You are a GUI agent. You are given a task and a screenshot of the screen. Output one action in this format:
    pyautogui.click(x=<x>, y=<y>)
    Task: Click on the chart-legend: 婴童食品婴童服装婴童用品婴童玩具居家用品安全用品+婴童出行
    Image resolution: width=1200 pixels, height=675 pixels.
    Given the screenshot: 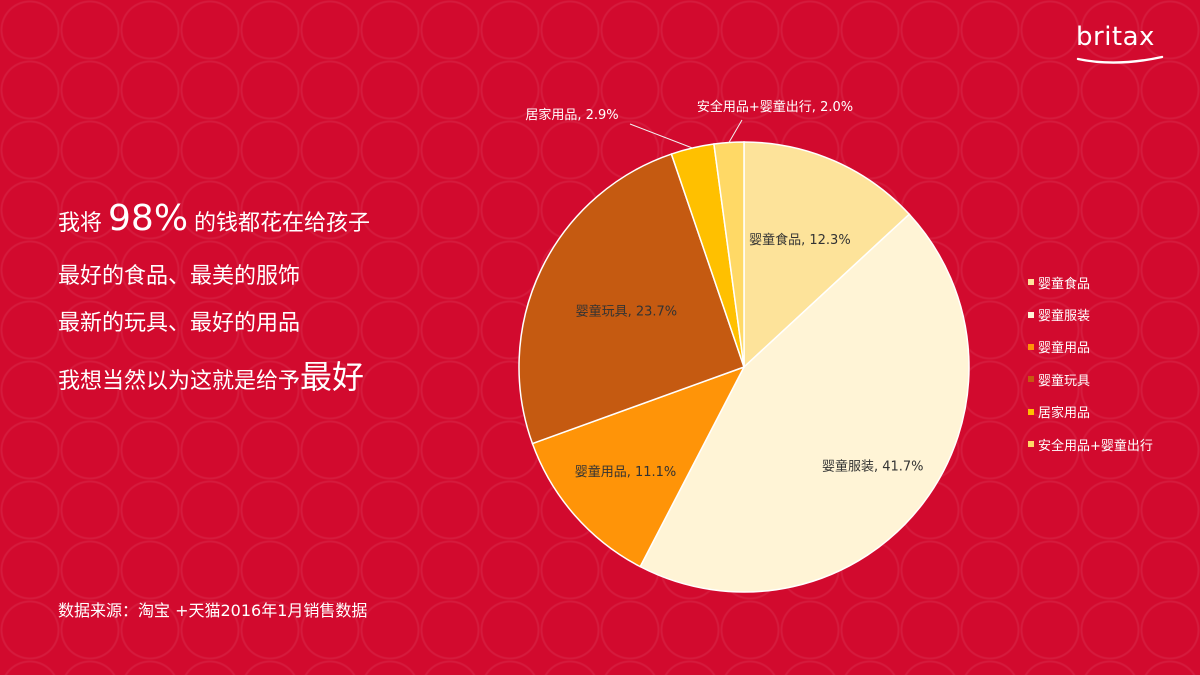 What is the action you would take?
    pyautogui.click(x=1090, y=363)
    